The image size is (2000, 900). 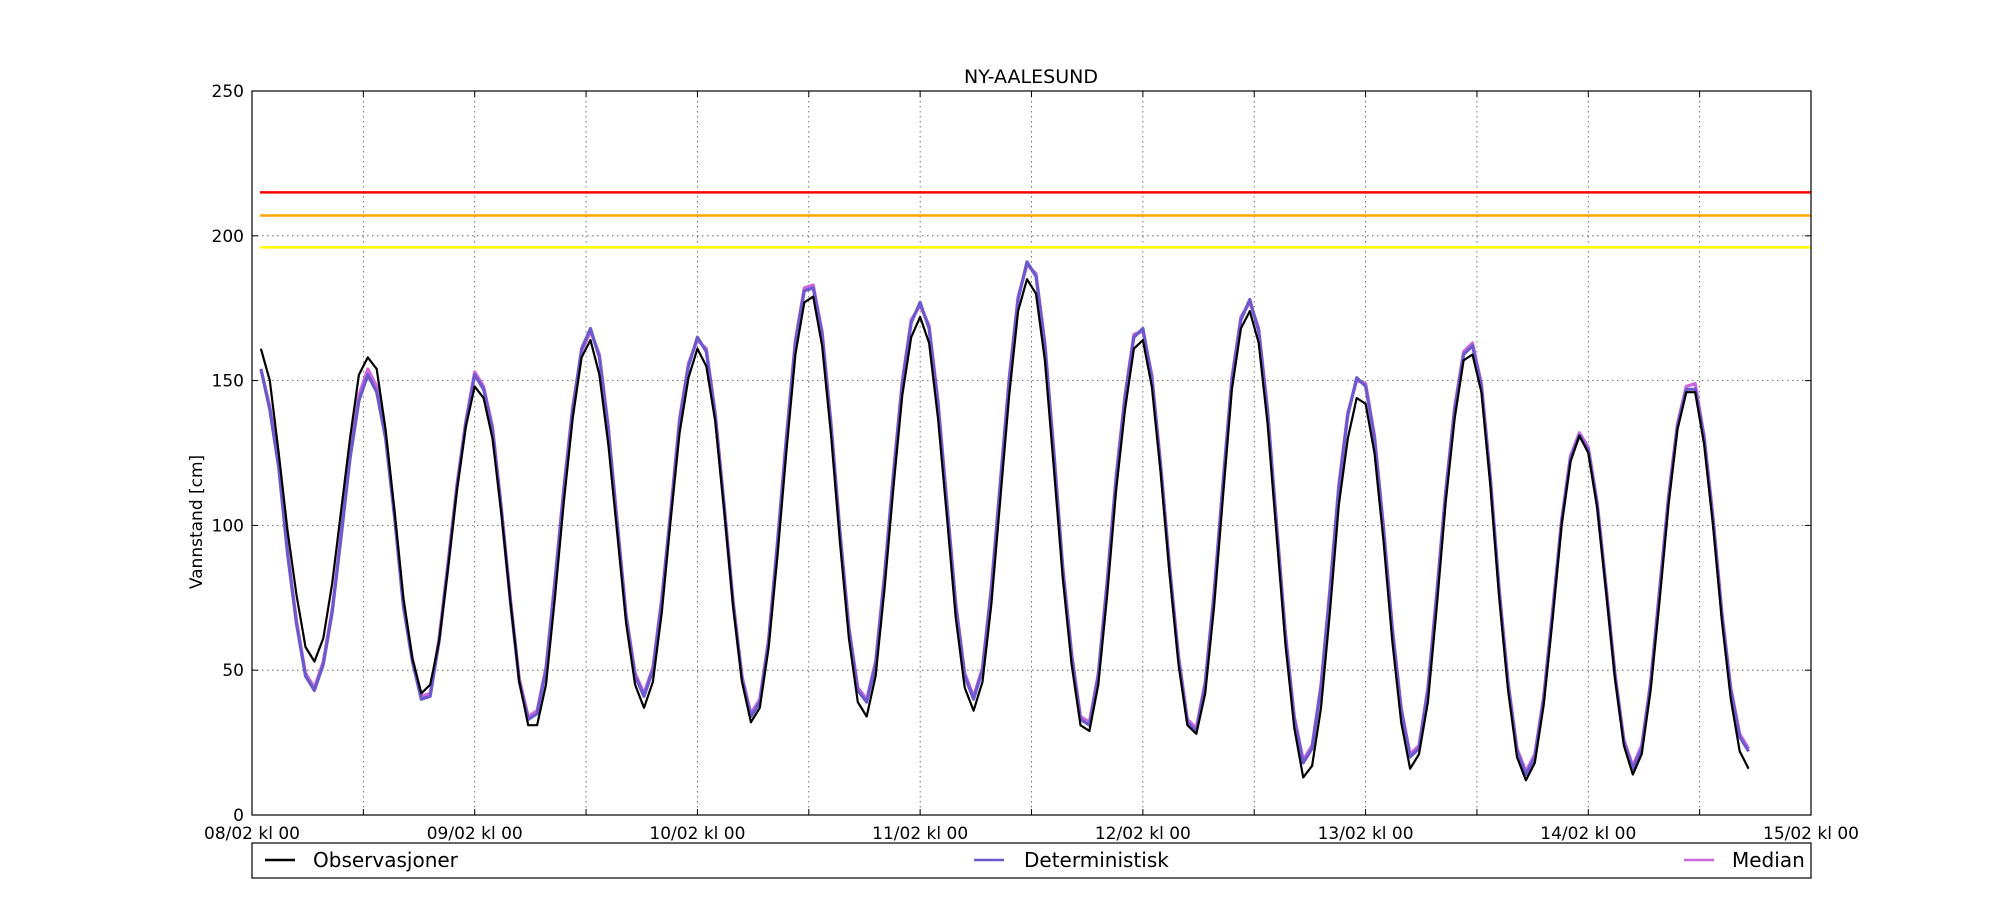 I want to click on x-tick-label: 12/02 kl 00, so click(x=1143, y=834).